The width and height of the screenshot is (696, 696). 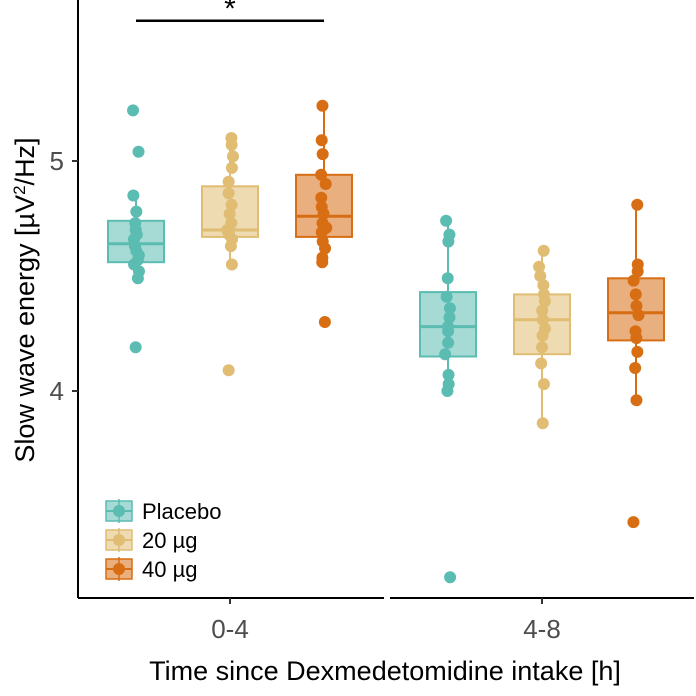 I want to click on significance-label: *, so click(x=230, y=13).